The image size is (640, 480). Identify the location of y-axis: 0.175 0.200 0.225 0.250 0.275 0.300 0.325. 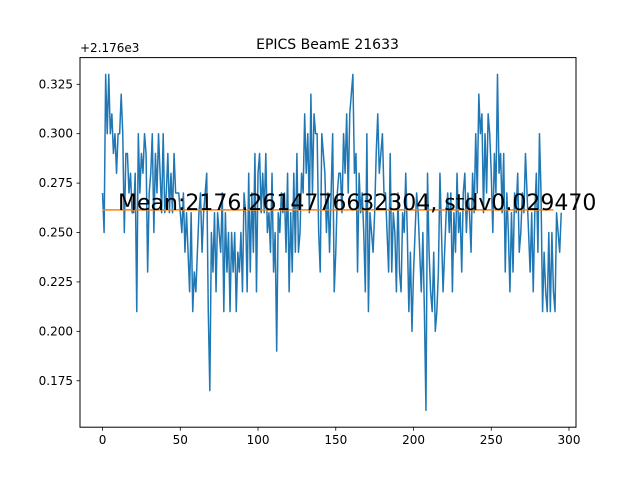
(59, 232).